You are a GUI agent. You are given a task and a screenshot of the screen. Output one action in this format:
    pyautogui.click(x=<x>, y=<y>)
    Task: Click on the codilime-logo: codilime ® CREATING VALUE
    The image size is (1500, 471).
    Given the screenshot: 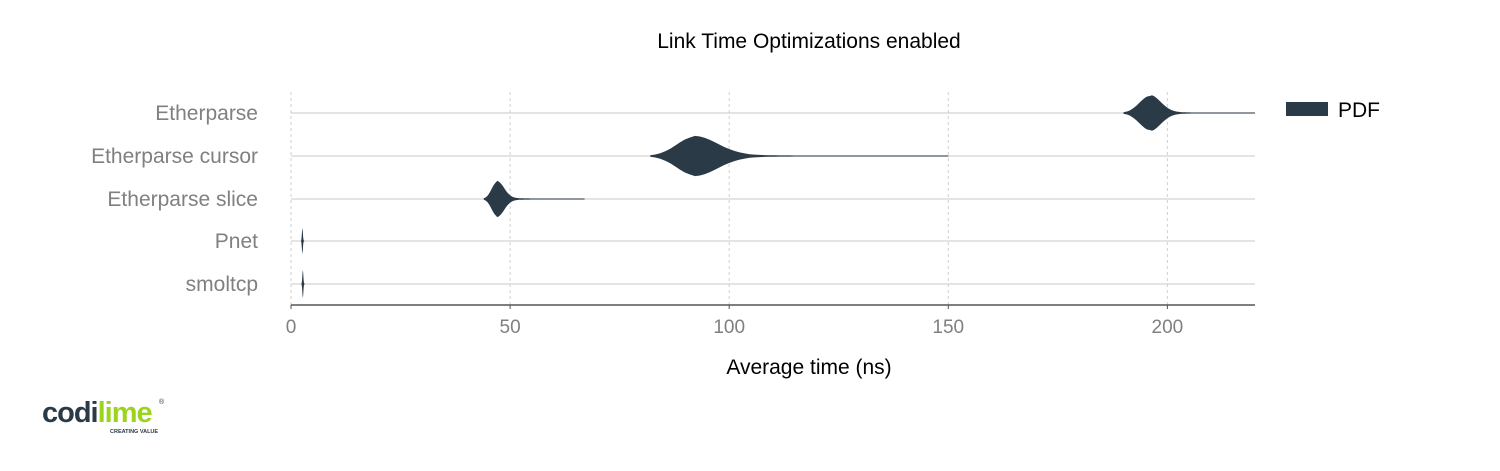 What is the action you would take?
    pyautogui.click(x=103, y=416)
    